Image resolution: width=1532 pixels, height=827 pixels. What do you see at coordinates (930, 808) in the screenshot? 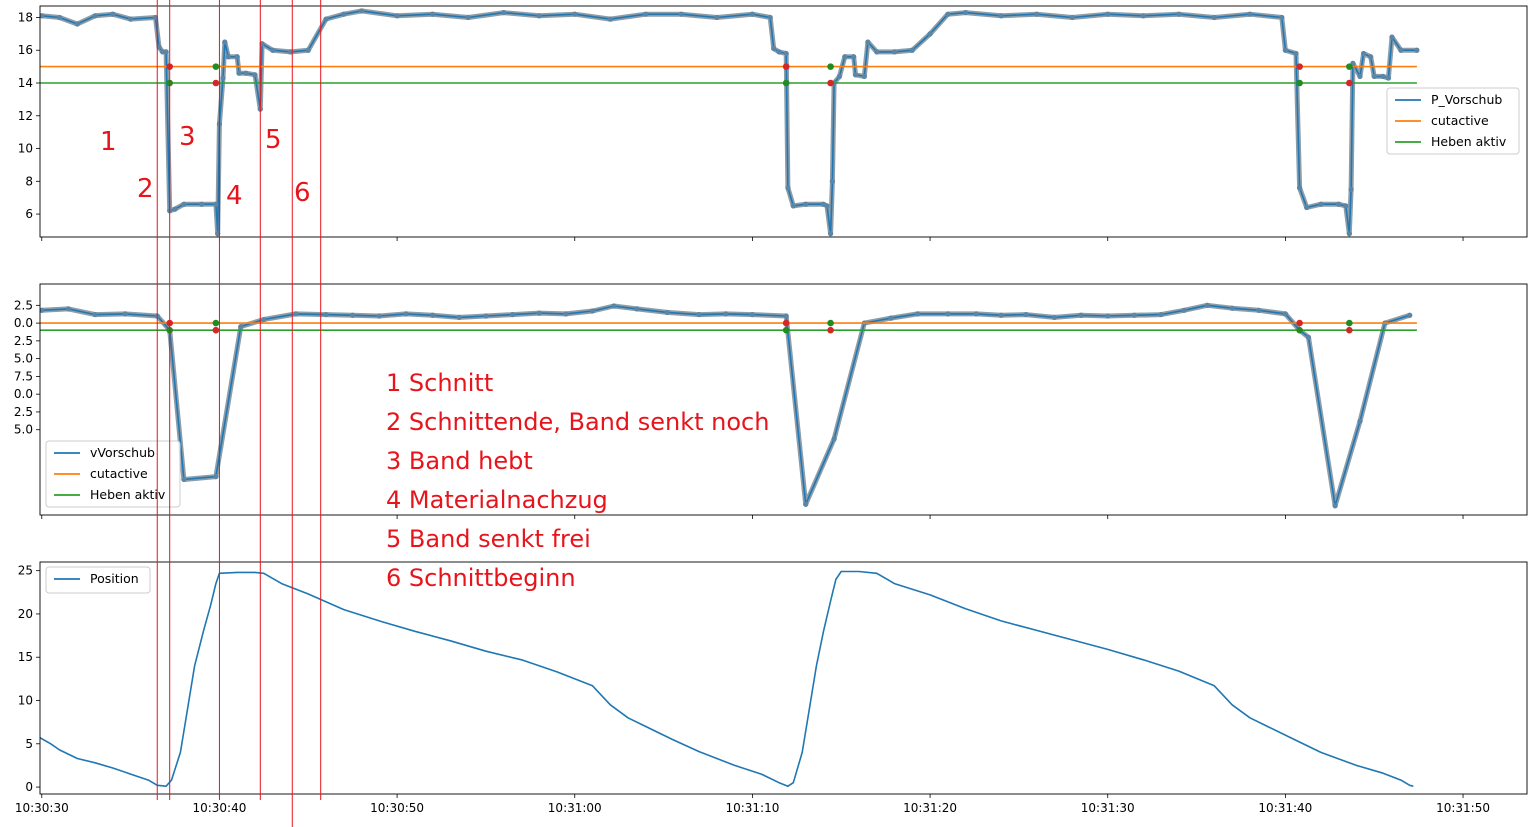
I see `x-tick-label: 10:31:20` at bounding box center [930, 808].